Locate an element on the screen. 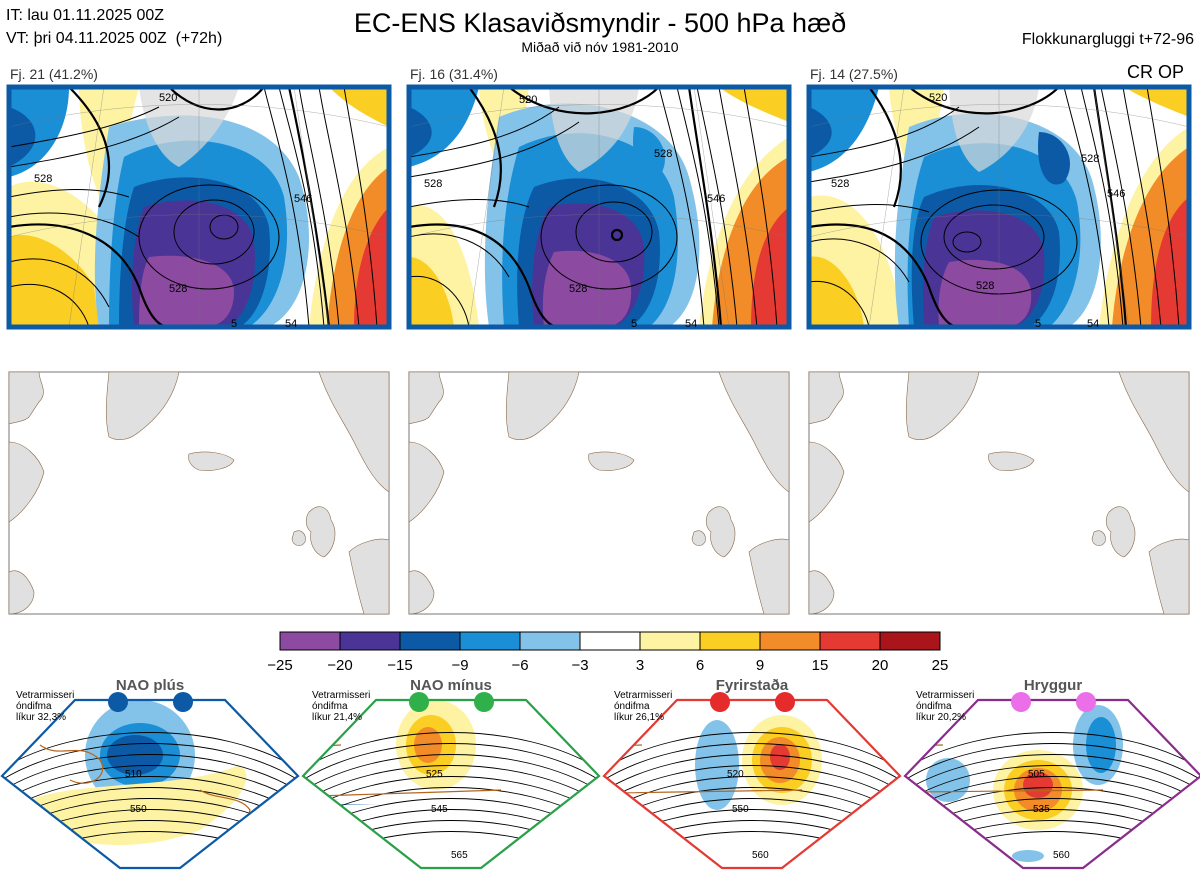 Image resolution: width=1200 pixels, height=871 pixels. regime-note-4: Vetrarmisseri óndifma líkur 20,2% is located at coordinates (945, 706).